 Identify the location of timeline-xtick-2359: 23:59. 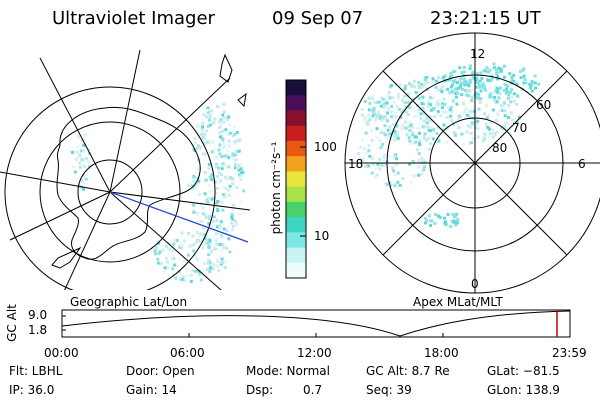
(569, 353).